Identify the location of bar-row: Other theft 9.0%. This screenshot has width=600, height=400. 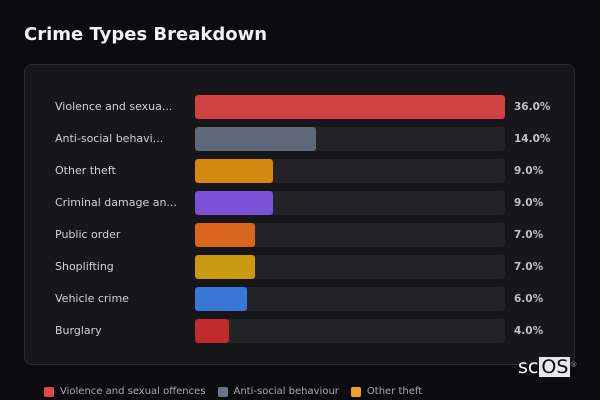
(299, 171).